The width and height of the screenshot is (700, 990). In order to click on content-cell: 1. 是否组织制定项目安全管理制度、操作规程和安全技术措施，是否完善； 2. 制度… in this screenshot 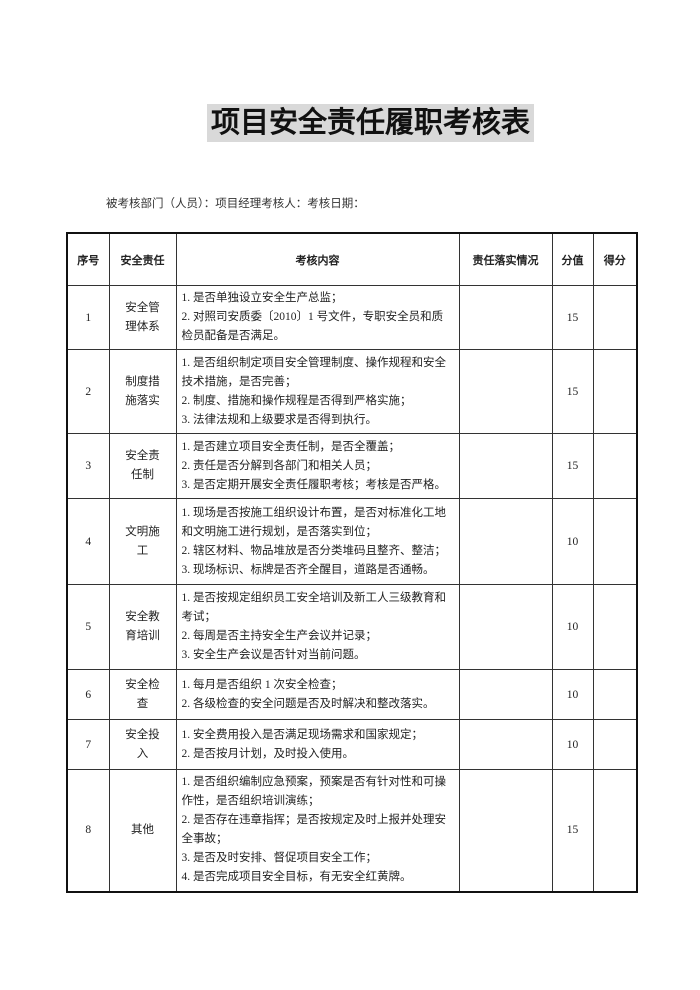, I will do `click(317, 391)`.